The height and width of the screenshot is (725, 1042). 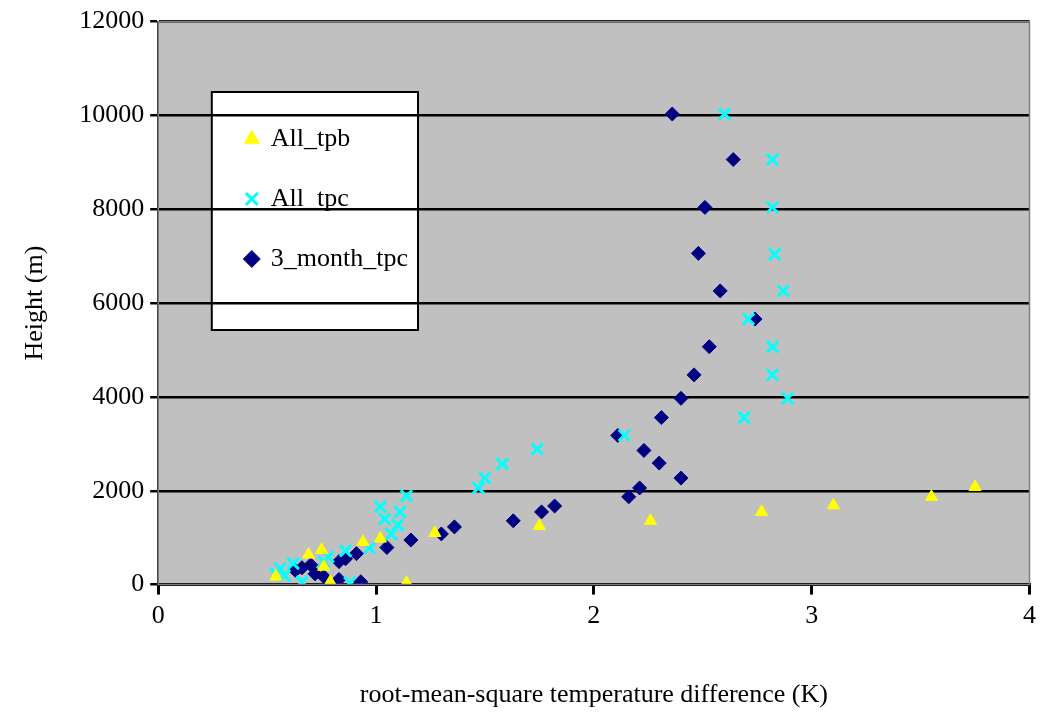 I want to click on x-tick-label: 1, so click(x=376, y=615).